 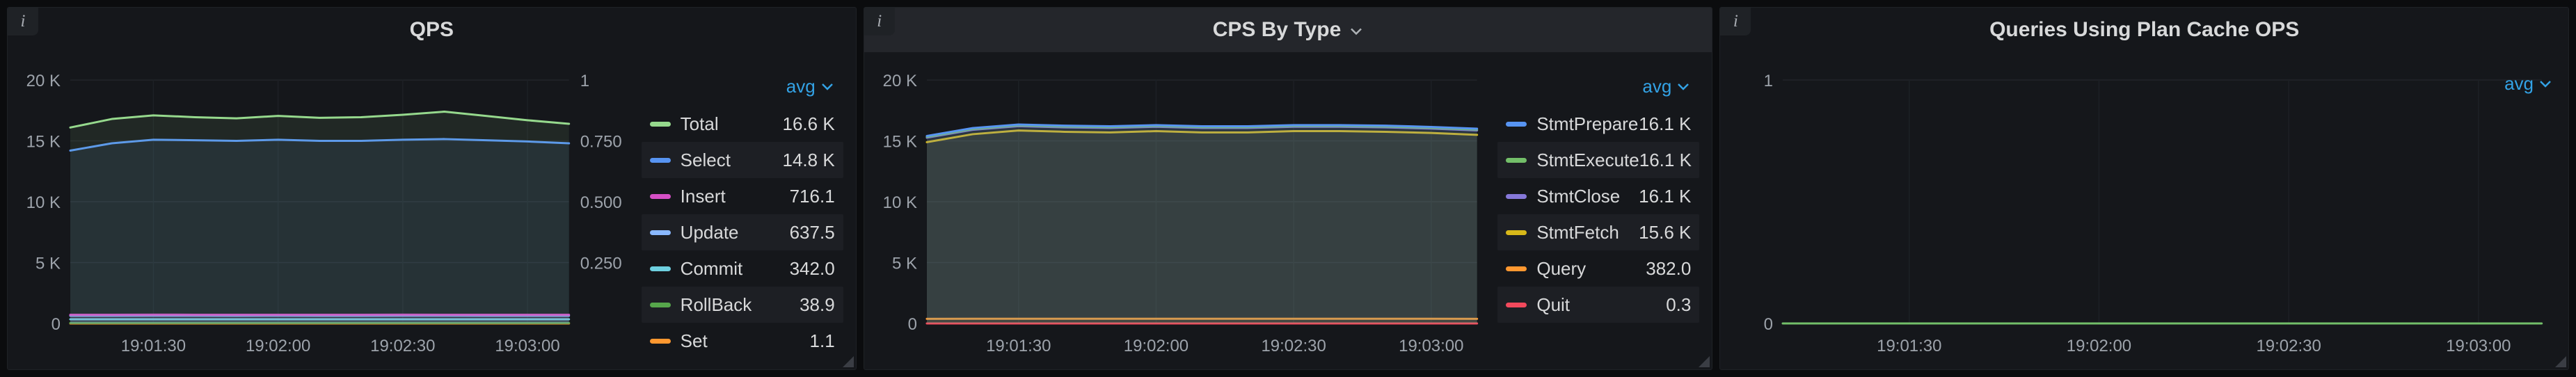 I want to click on panel-header: CPS By Type, so click(x=1288, y=30).